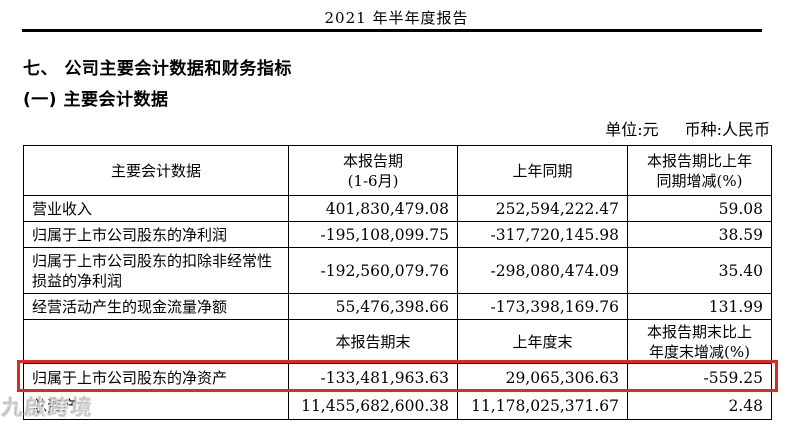 This screenshot has height=424, width=793. What do you see at coordinates (699, 208) in the screenshot?
I see `row-change-value: 59.08` at bounding box center [699, 208].